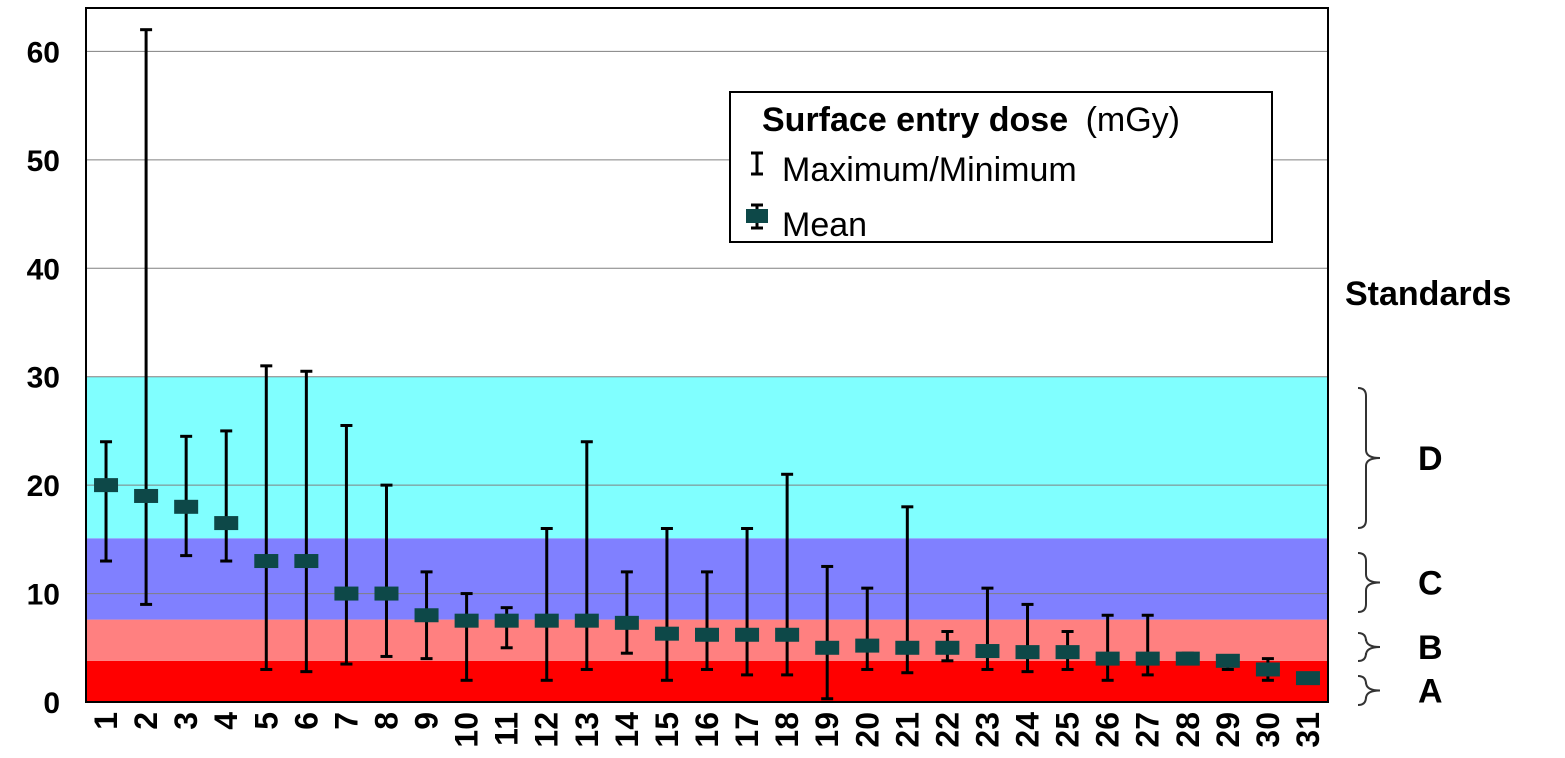  I want to click on x-tick-label: 11, so click(507, 729).